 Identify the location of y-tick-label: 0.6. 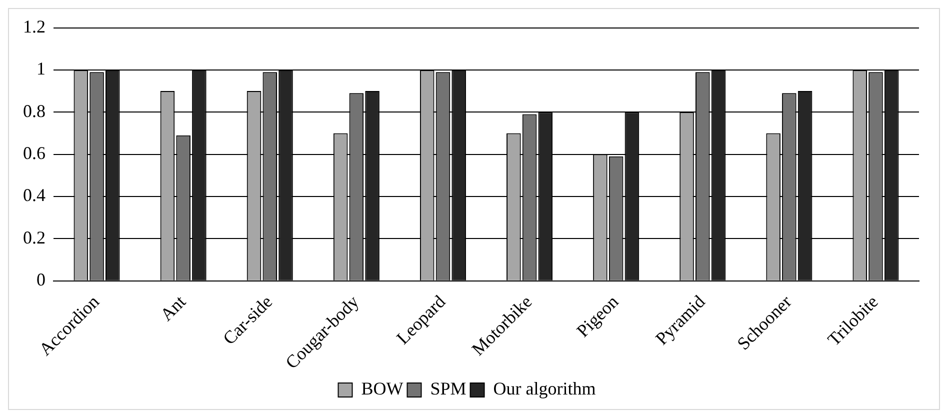
(34, 153).